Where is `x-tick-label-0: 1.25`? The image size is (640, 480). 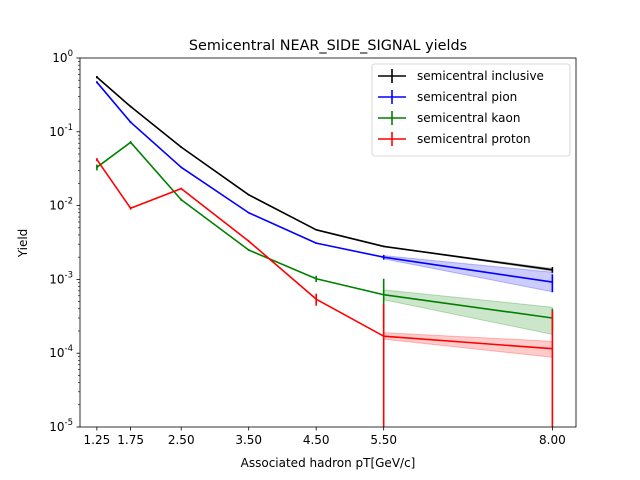
x-tick-label-0: 1.25 is located at coordinates (97, 440).